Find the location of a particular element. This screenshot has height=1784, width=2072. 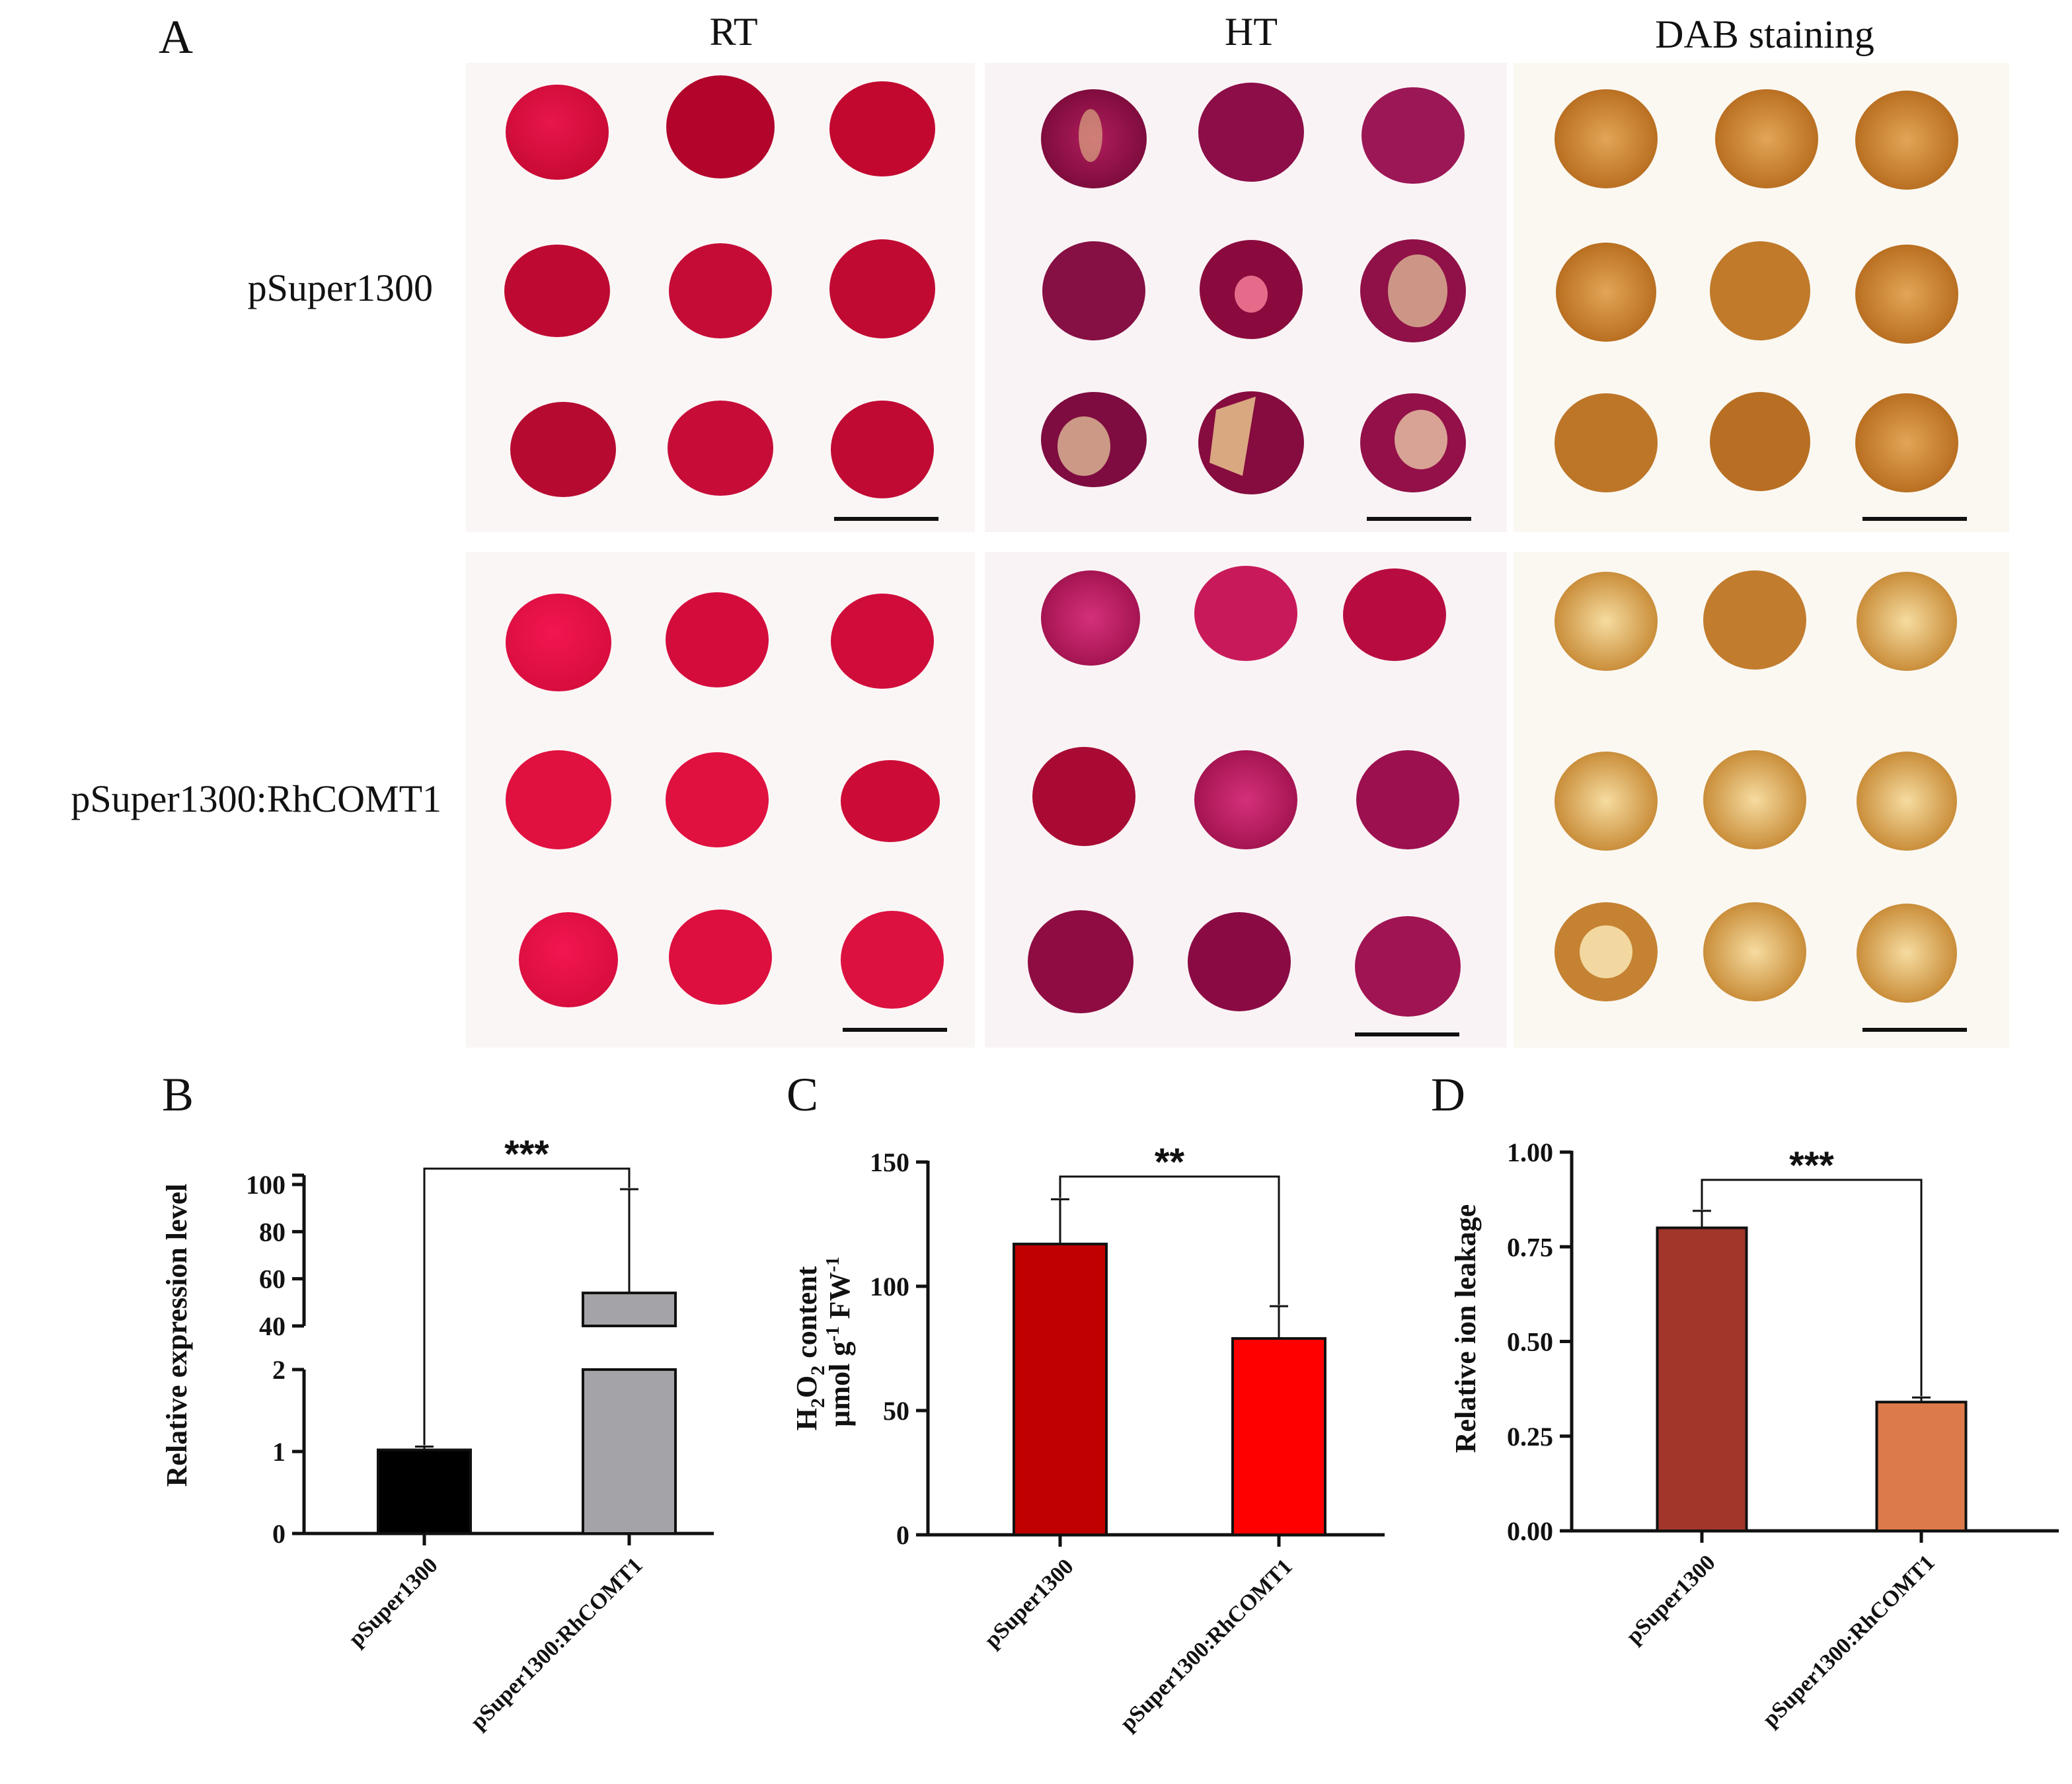

b-y-tick-label: 1 is located at coordinates (279, 1452).